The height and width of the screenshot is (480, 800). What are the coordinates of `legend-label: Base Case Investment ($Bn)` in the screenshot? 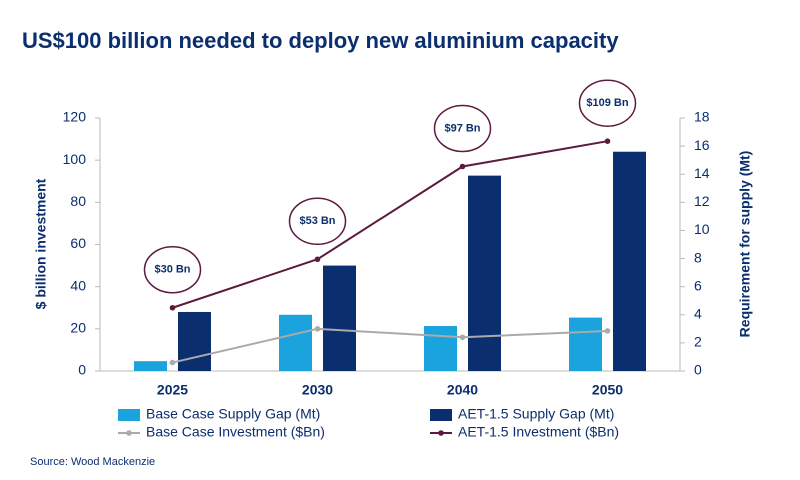 It's located at (235, 432).